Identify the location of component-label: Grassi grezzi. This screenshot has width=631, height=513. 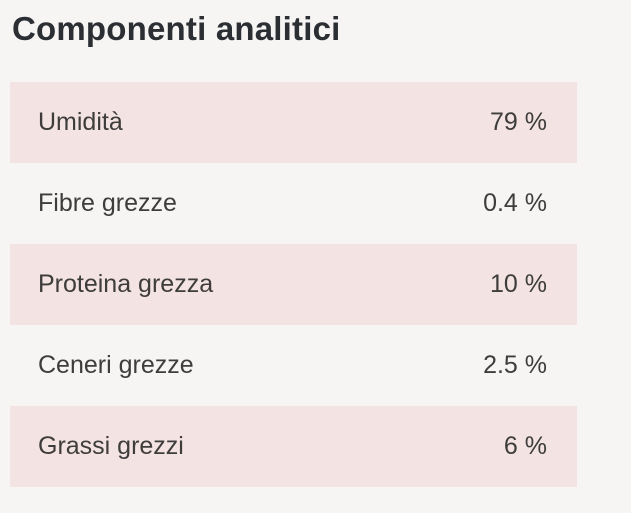
(111, 446).